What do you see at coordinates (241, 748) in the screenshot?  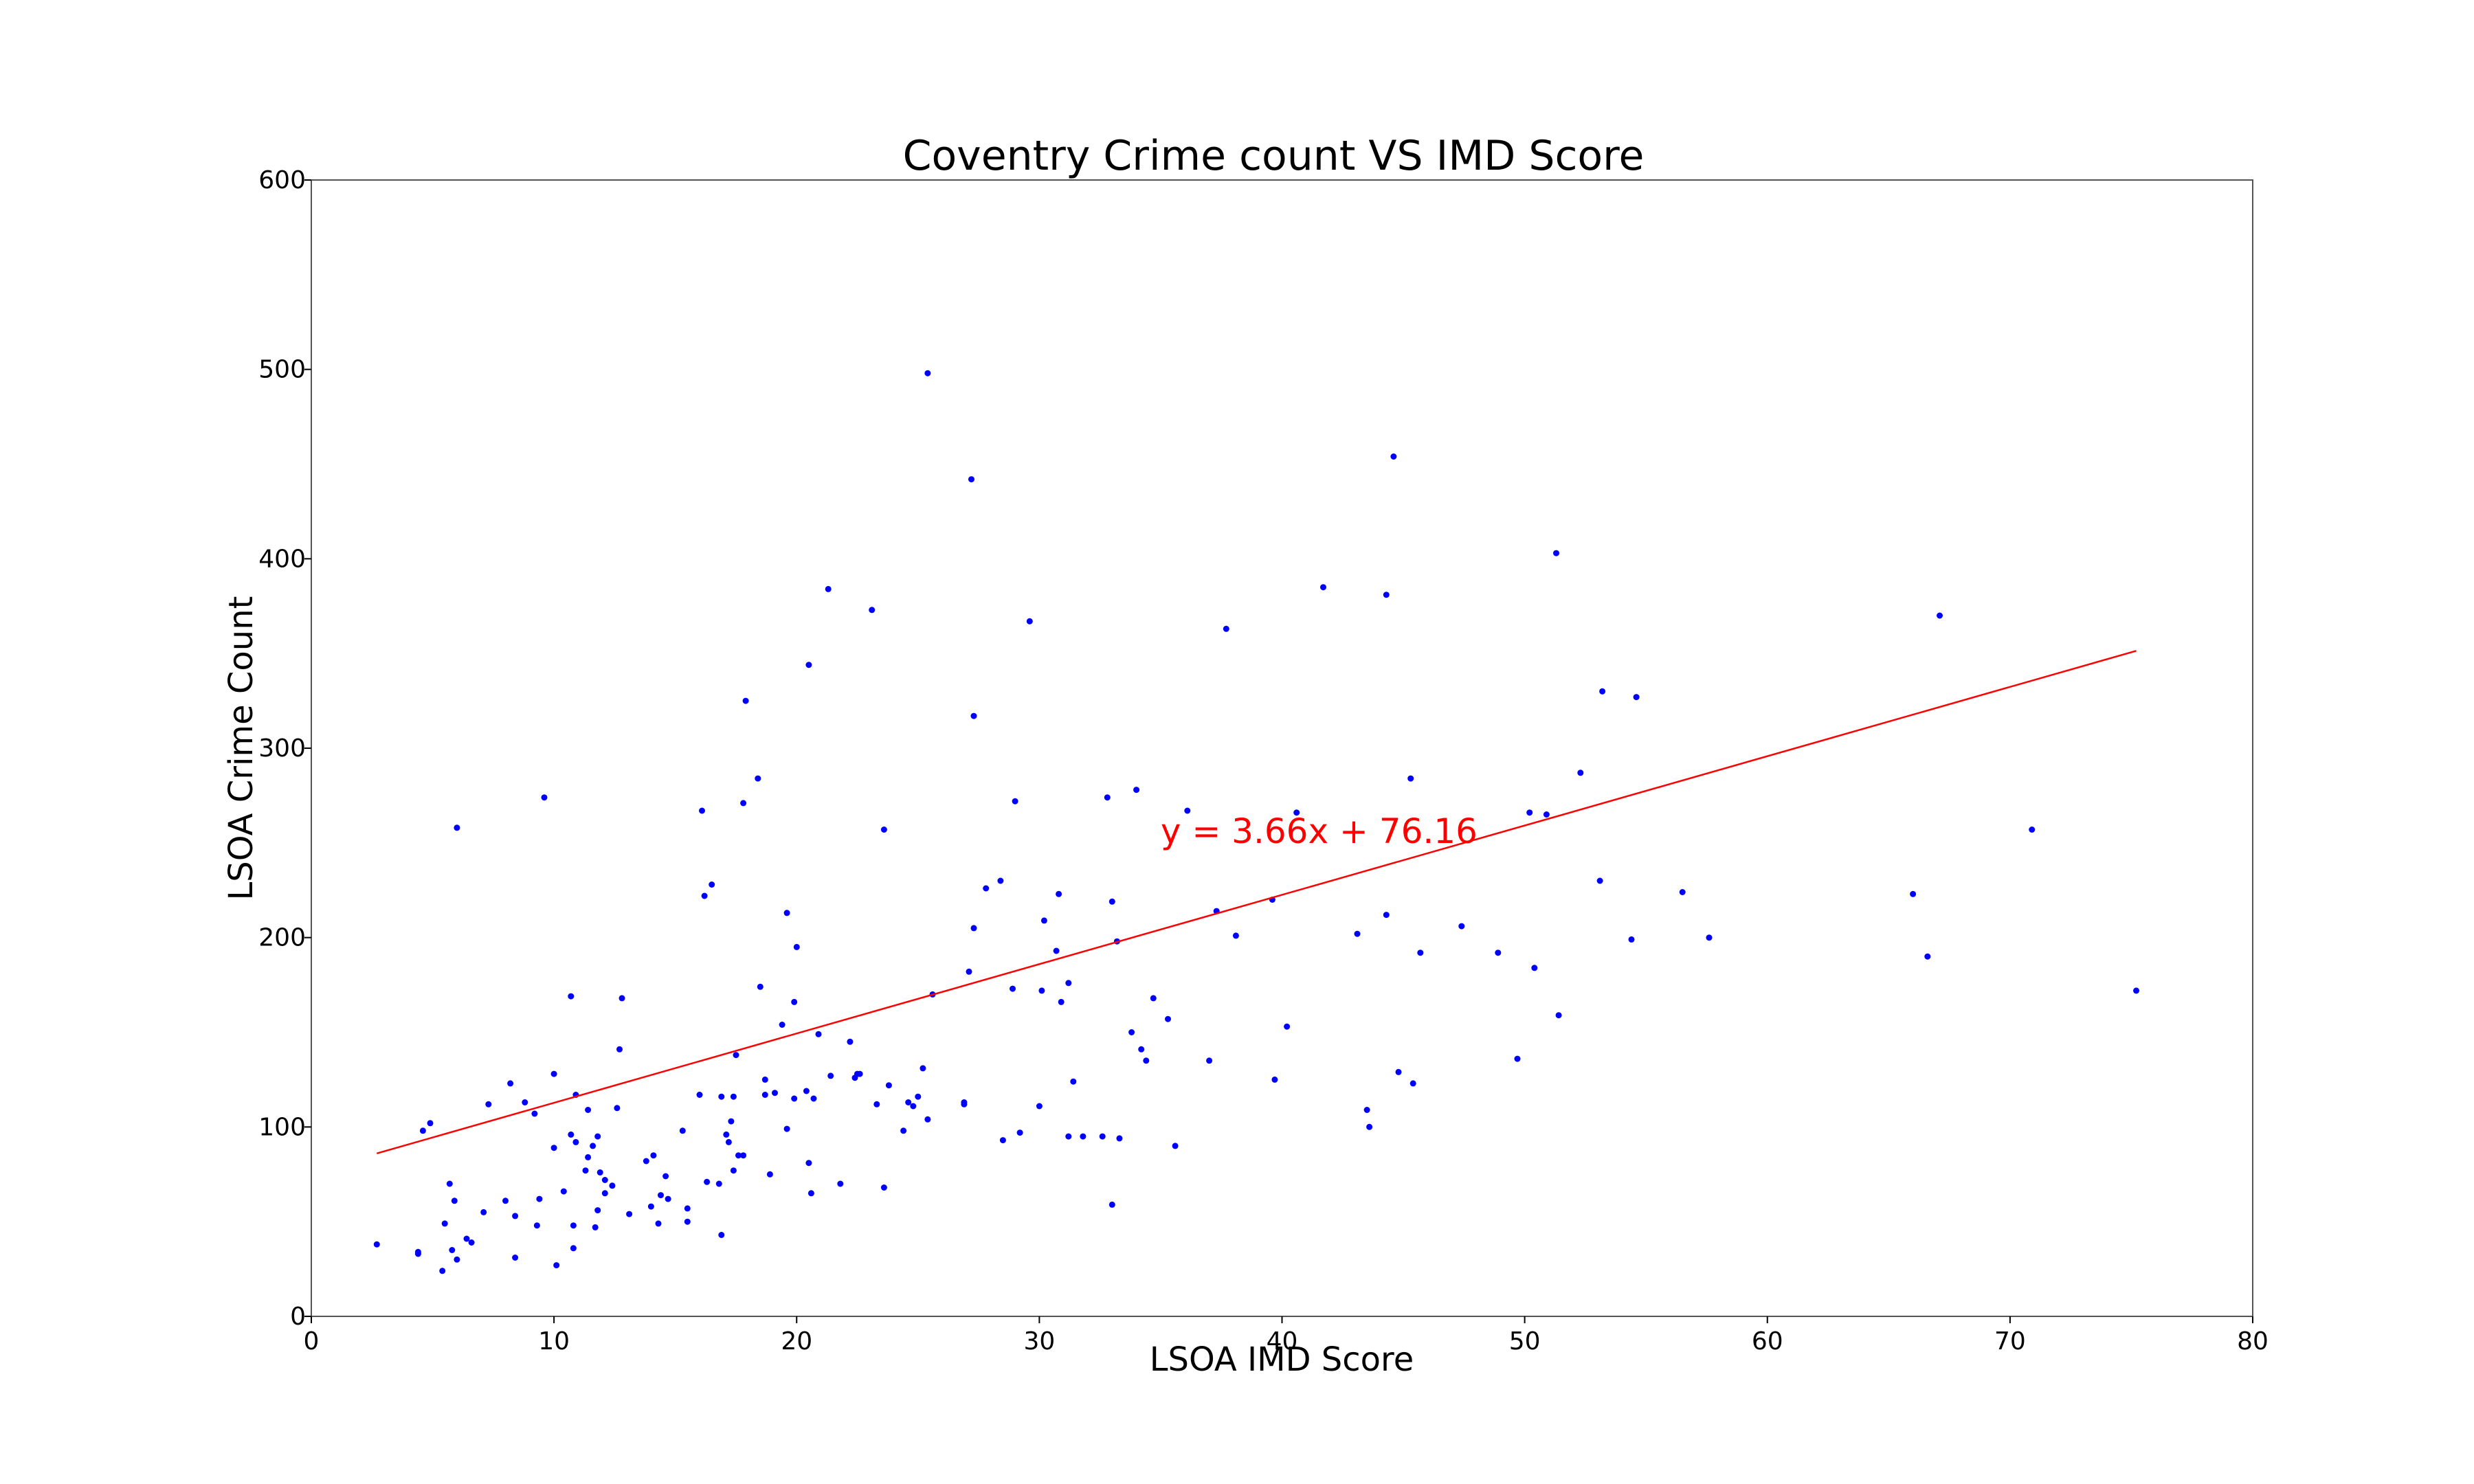 I see `y-axis-label: LSOA Crime Count` at bounding box center [241, 748].